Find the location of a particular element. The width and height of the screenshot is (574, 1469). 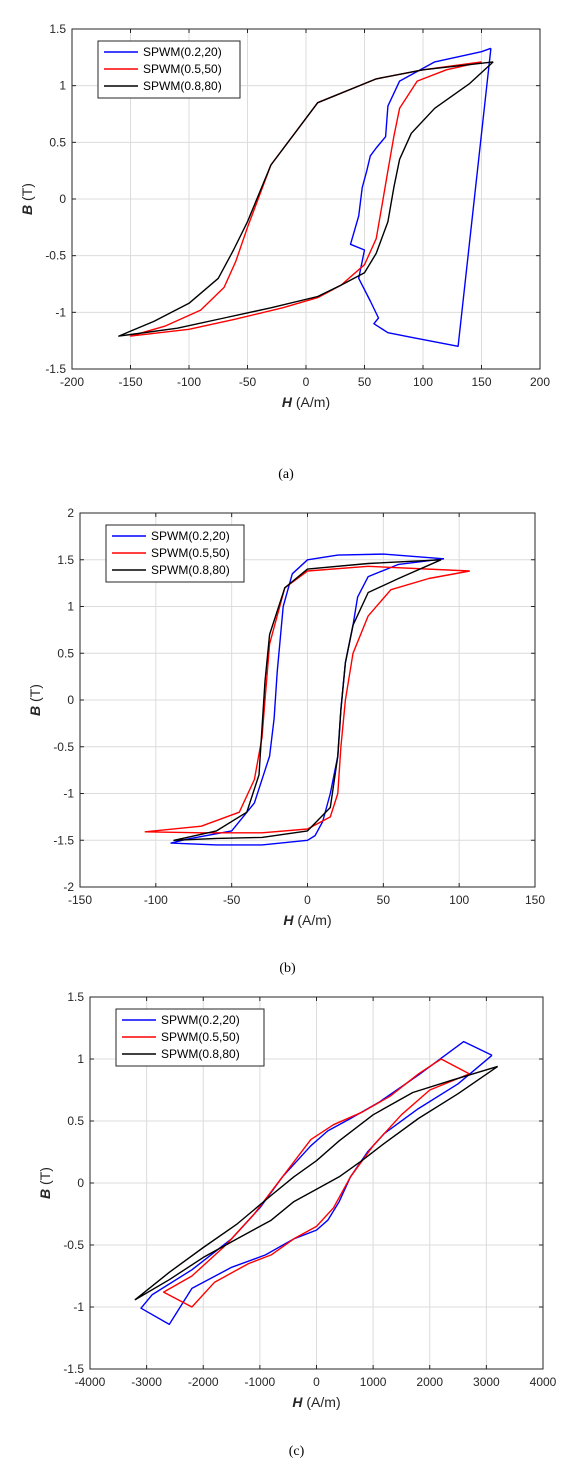

panel-caption: (b) is located at coordinates (287, 968).